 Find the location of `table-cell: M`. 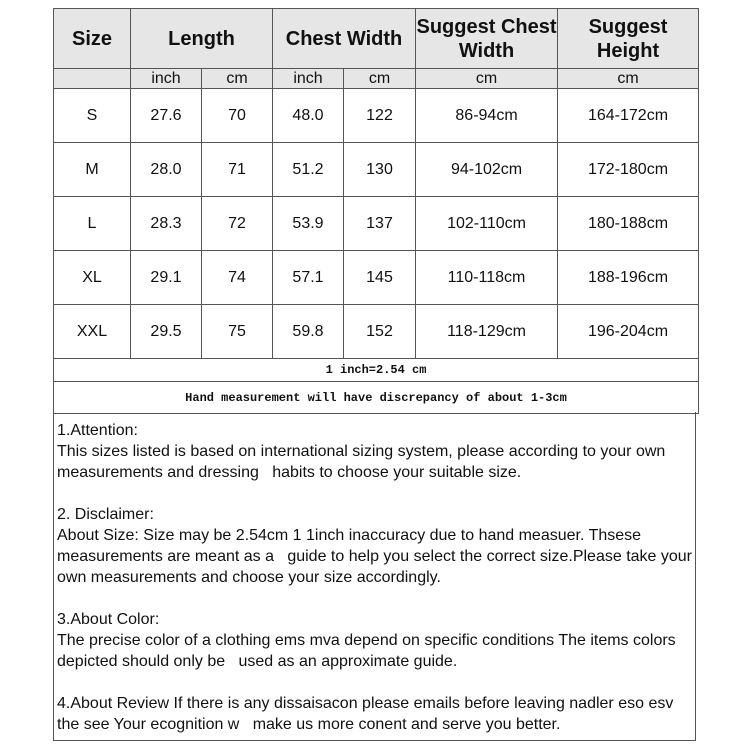

table-cell: M is located at coordinates (92, 169).